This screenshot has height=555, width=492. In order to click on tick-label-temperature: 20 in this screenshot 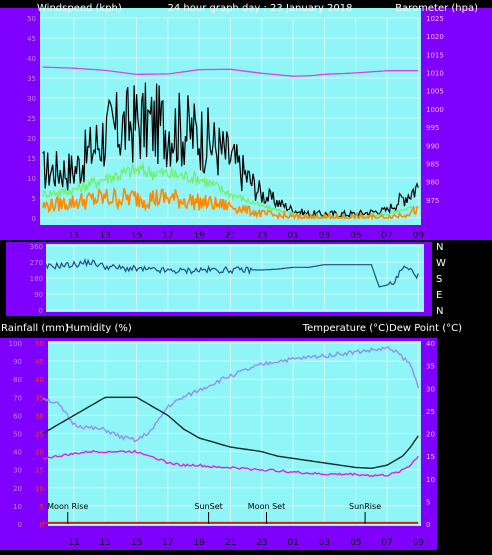, I will do `click(430, 435)`.